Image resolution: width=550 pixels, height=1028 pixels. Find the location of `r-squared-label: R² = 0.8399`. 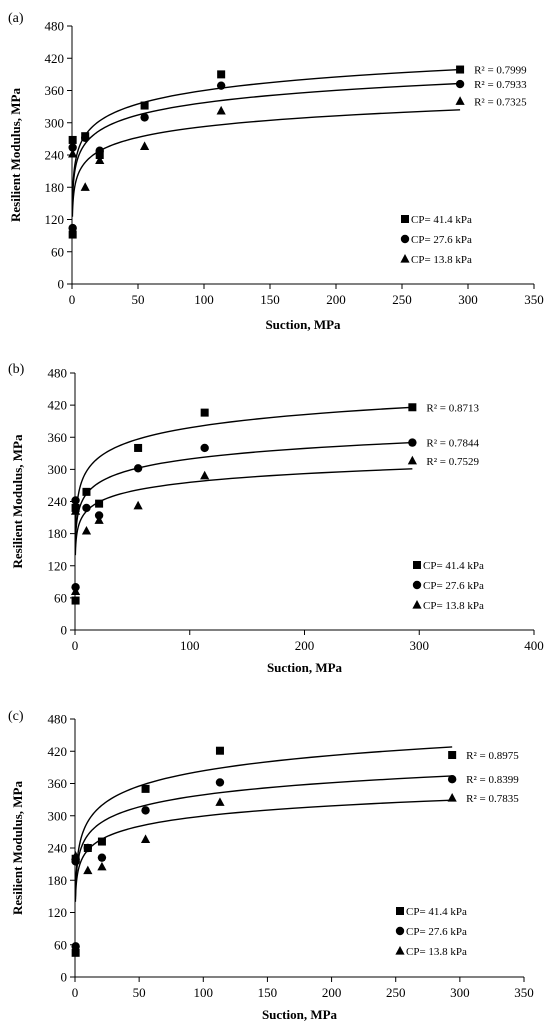

r-squared-label: R² = 0.8399 is located at coordinates (492, 780).